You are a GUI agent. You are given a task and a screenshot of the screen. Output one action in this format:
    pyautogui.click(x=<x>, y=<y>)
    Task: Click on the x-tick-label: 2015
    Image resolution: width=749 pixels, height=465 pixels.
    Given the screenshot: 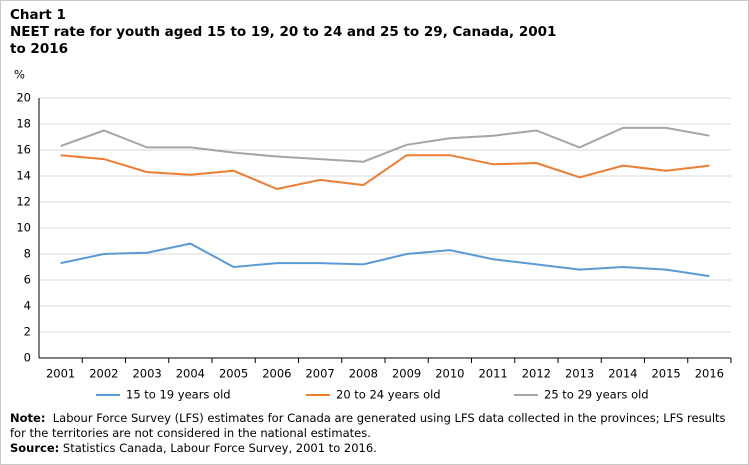 What is the action you would take?
    pyautogui.click(x=665, y=374)
    